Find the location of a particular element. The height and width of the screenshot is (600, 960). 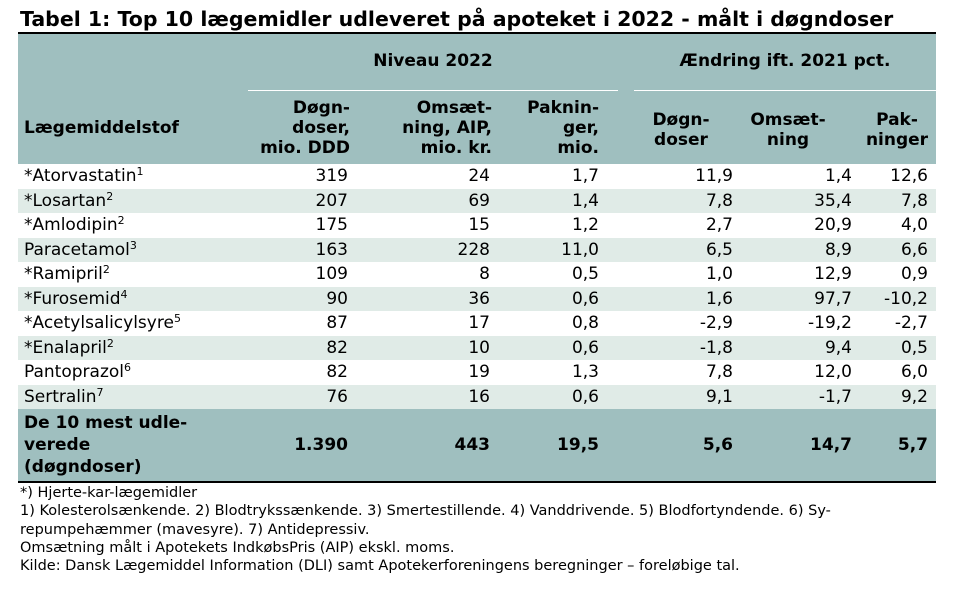

cell-ch-oms: 35,4 is located at coordinates (833, 200).